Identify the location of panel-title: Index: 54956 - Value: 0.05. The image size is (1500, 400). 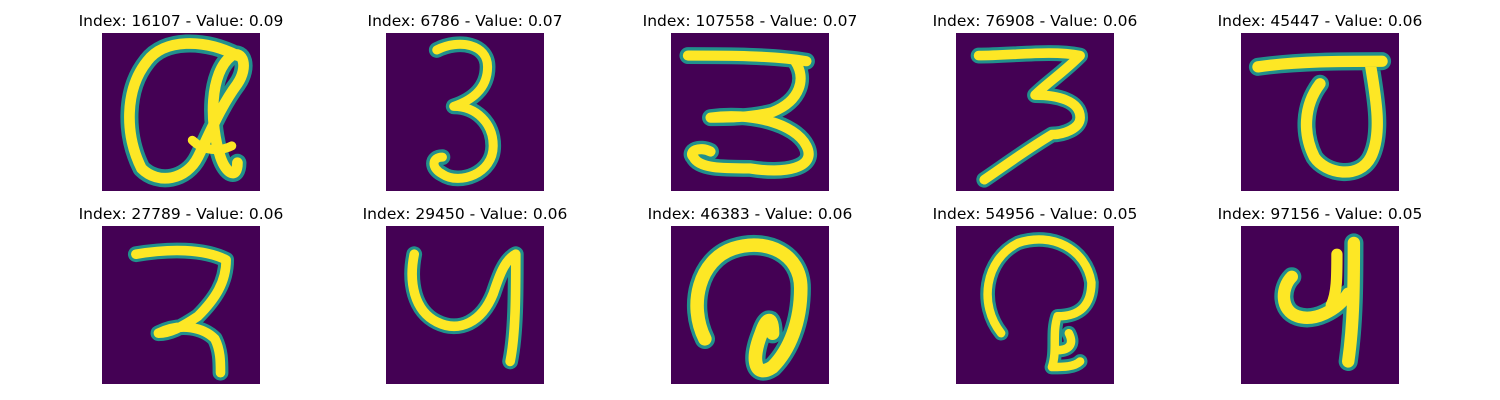
(1035, 214).